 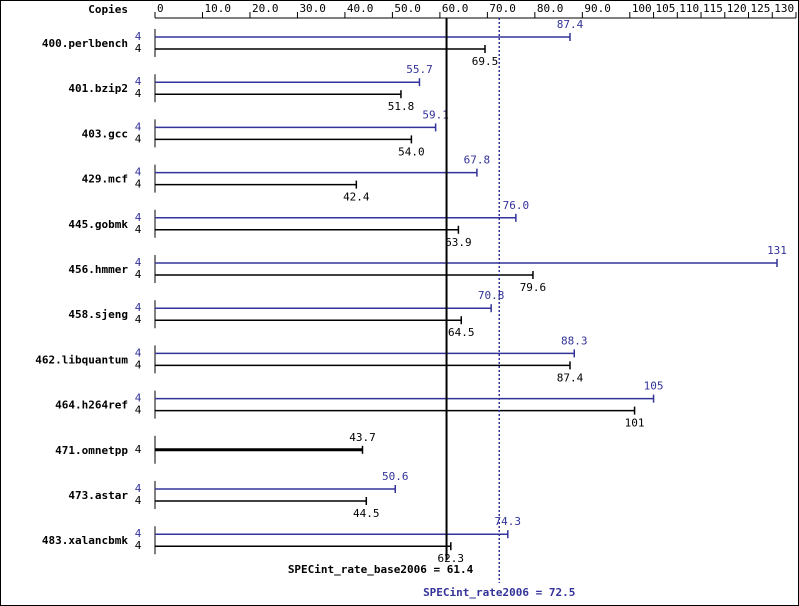 I want to click on category-label: 473.astar, so click(x=98, y=495).